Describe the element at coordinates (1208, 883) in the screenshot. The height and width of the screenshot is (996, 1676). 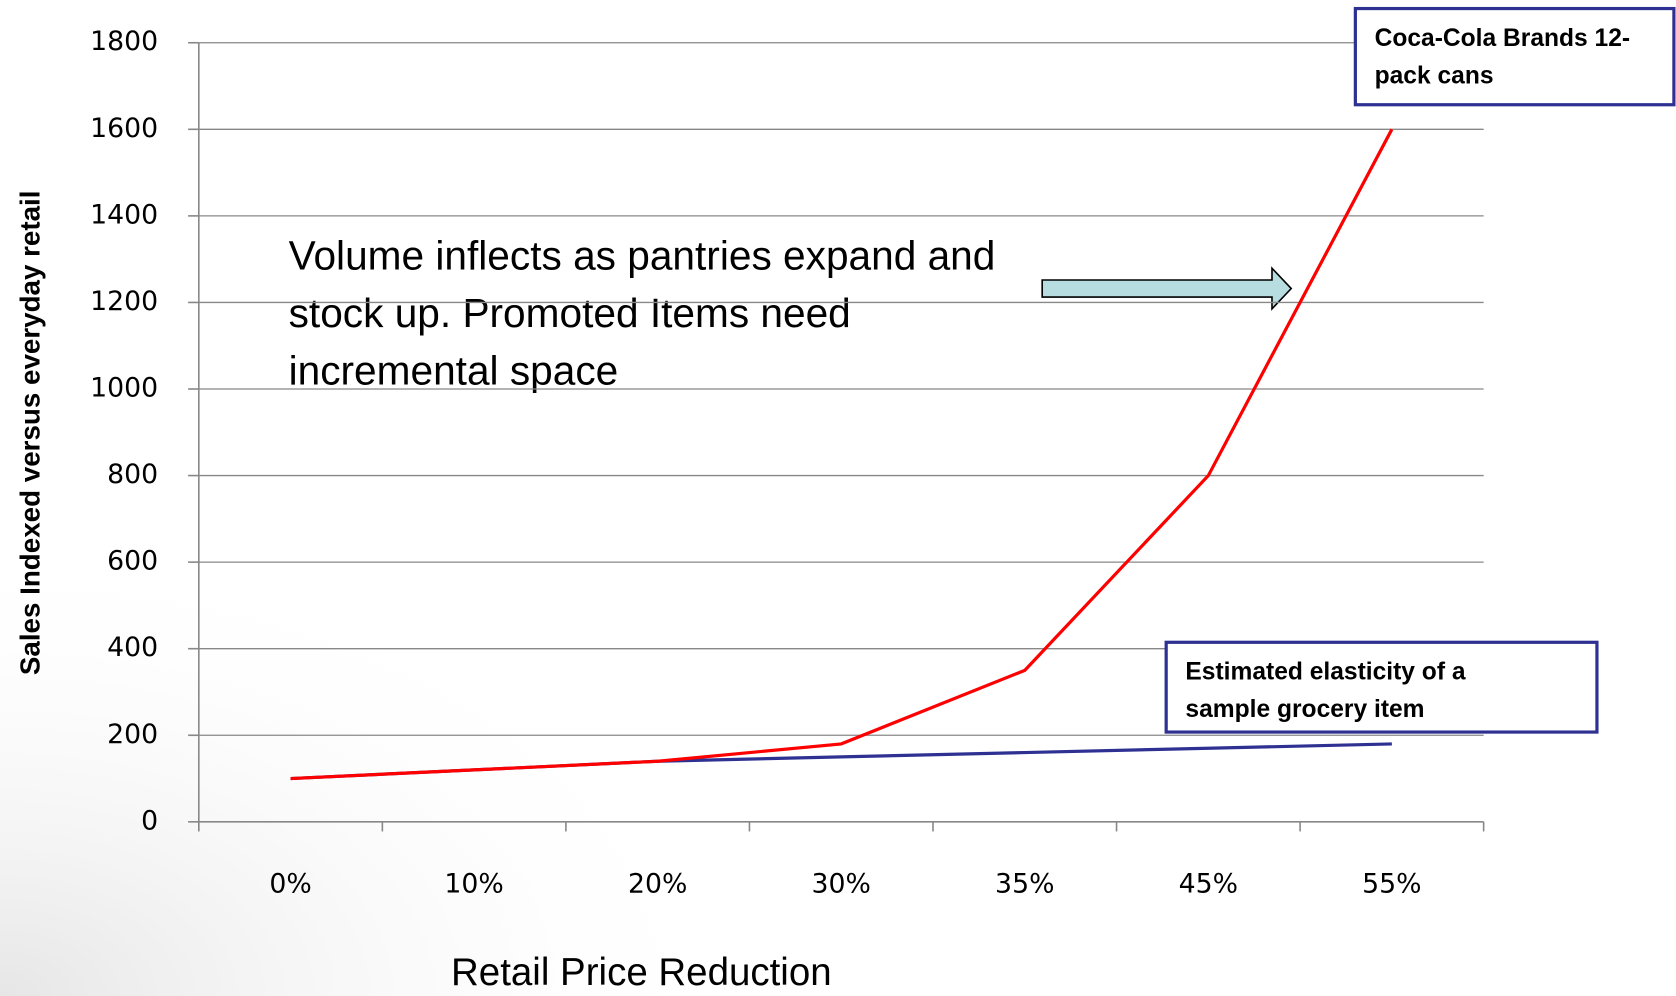
I see `x-tick-label: 45%` at that location.